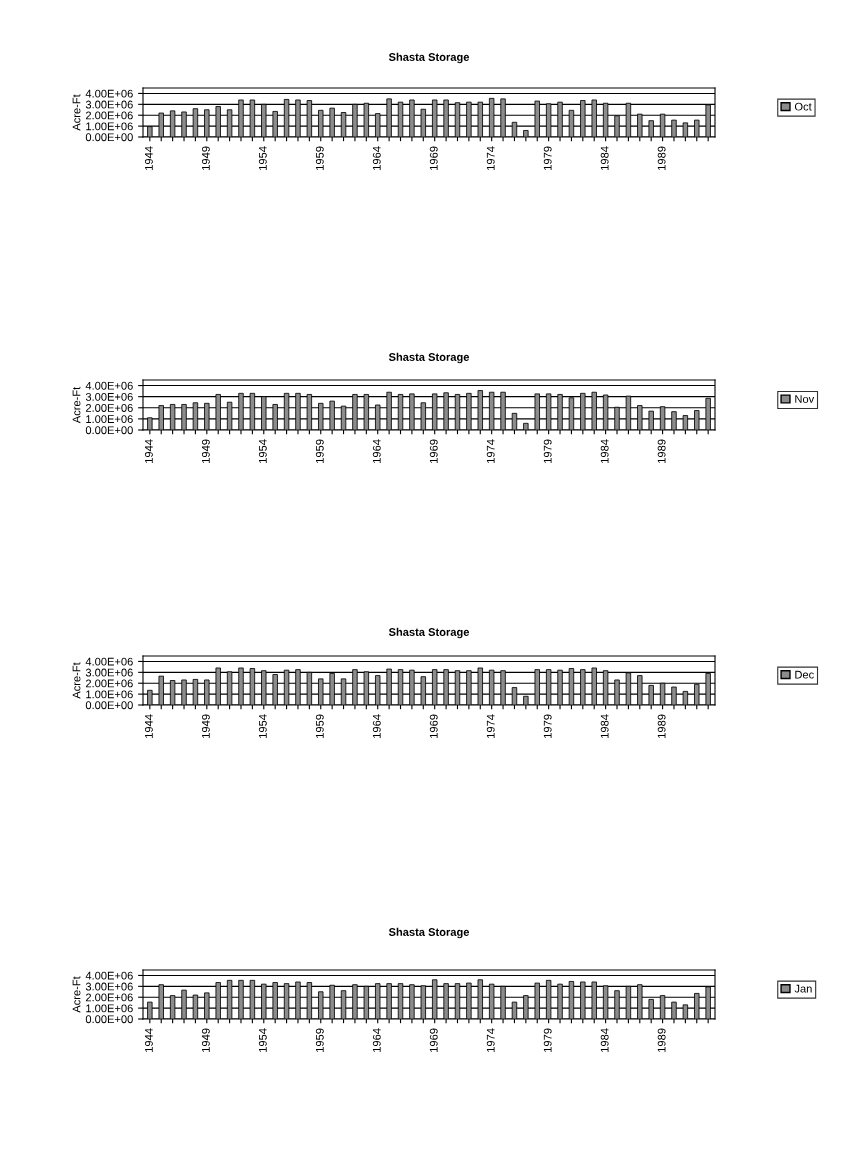 This screenshot has width=868, height=1176. Describe the element at coordinates (803, 988) in the screenshot. I see `legend-label: Jan` at that location.